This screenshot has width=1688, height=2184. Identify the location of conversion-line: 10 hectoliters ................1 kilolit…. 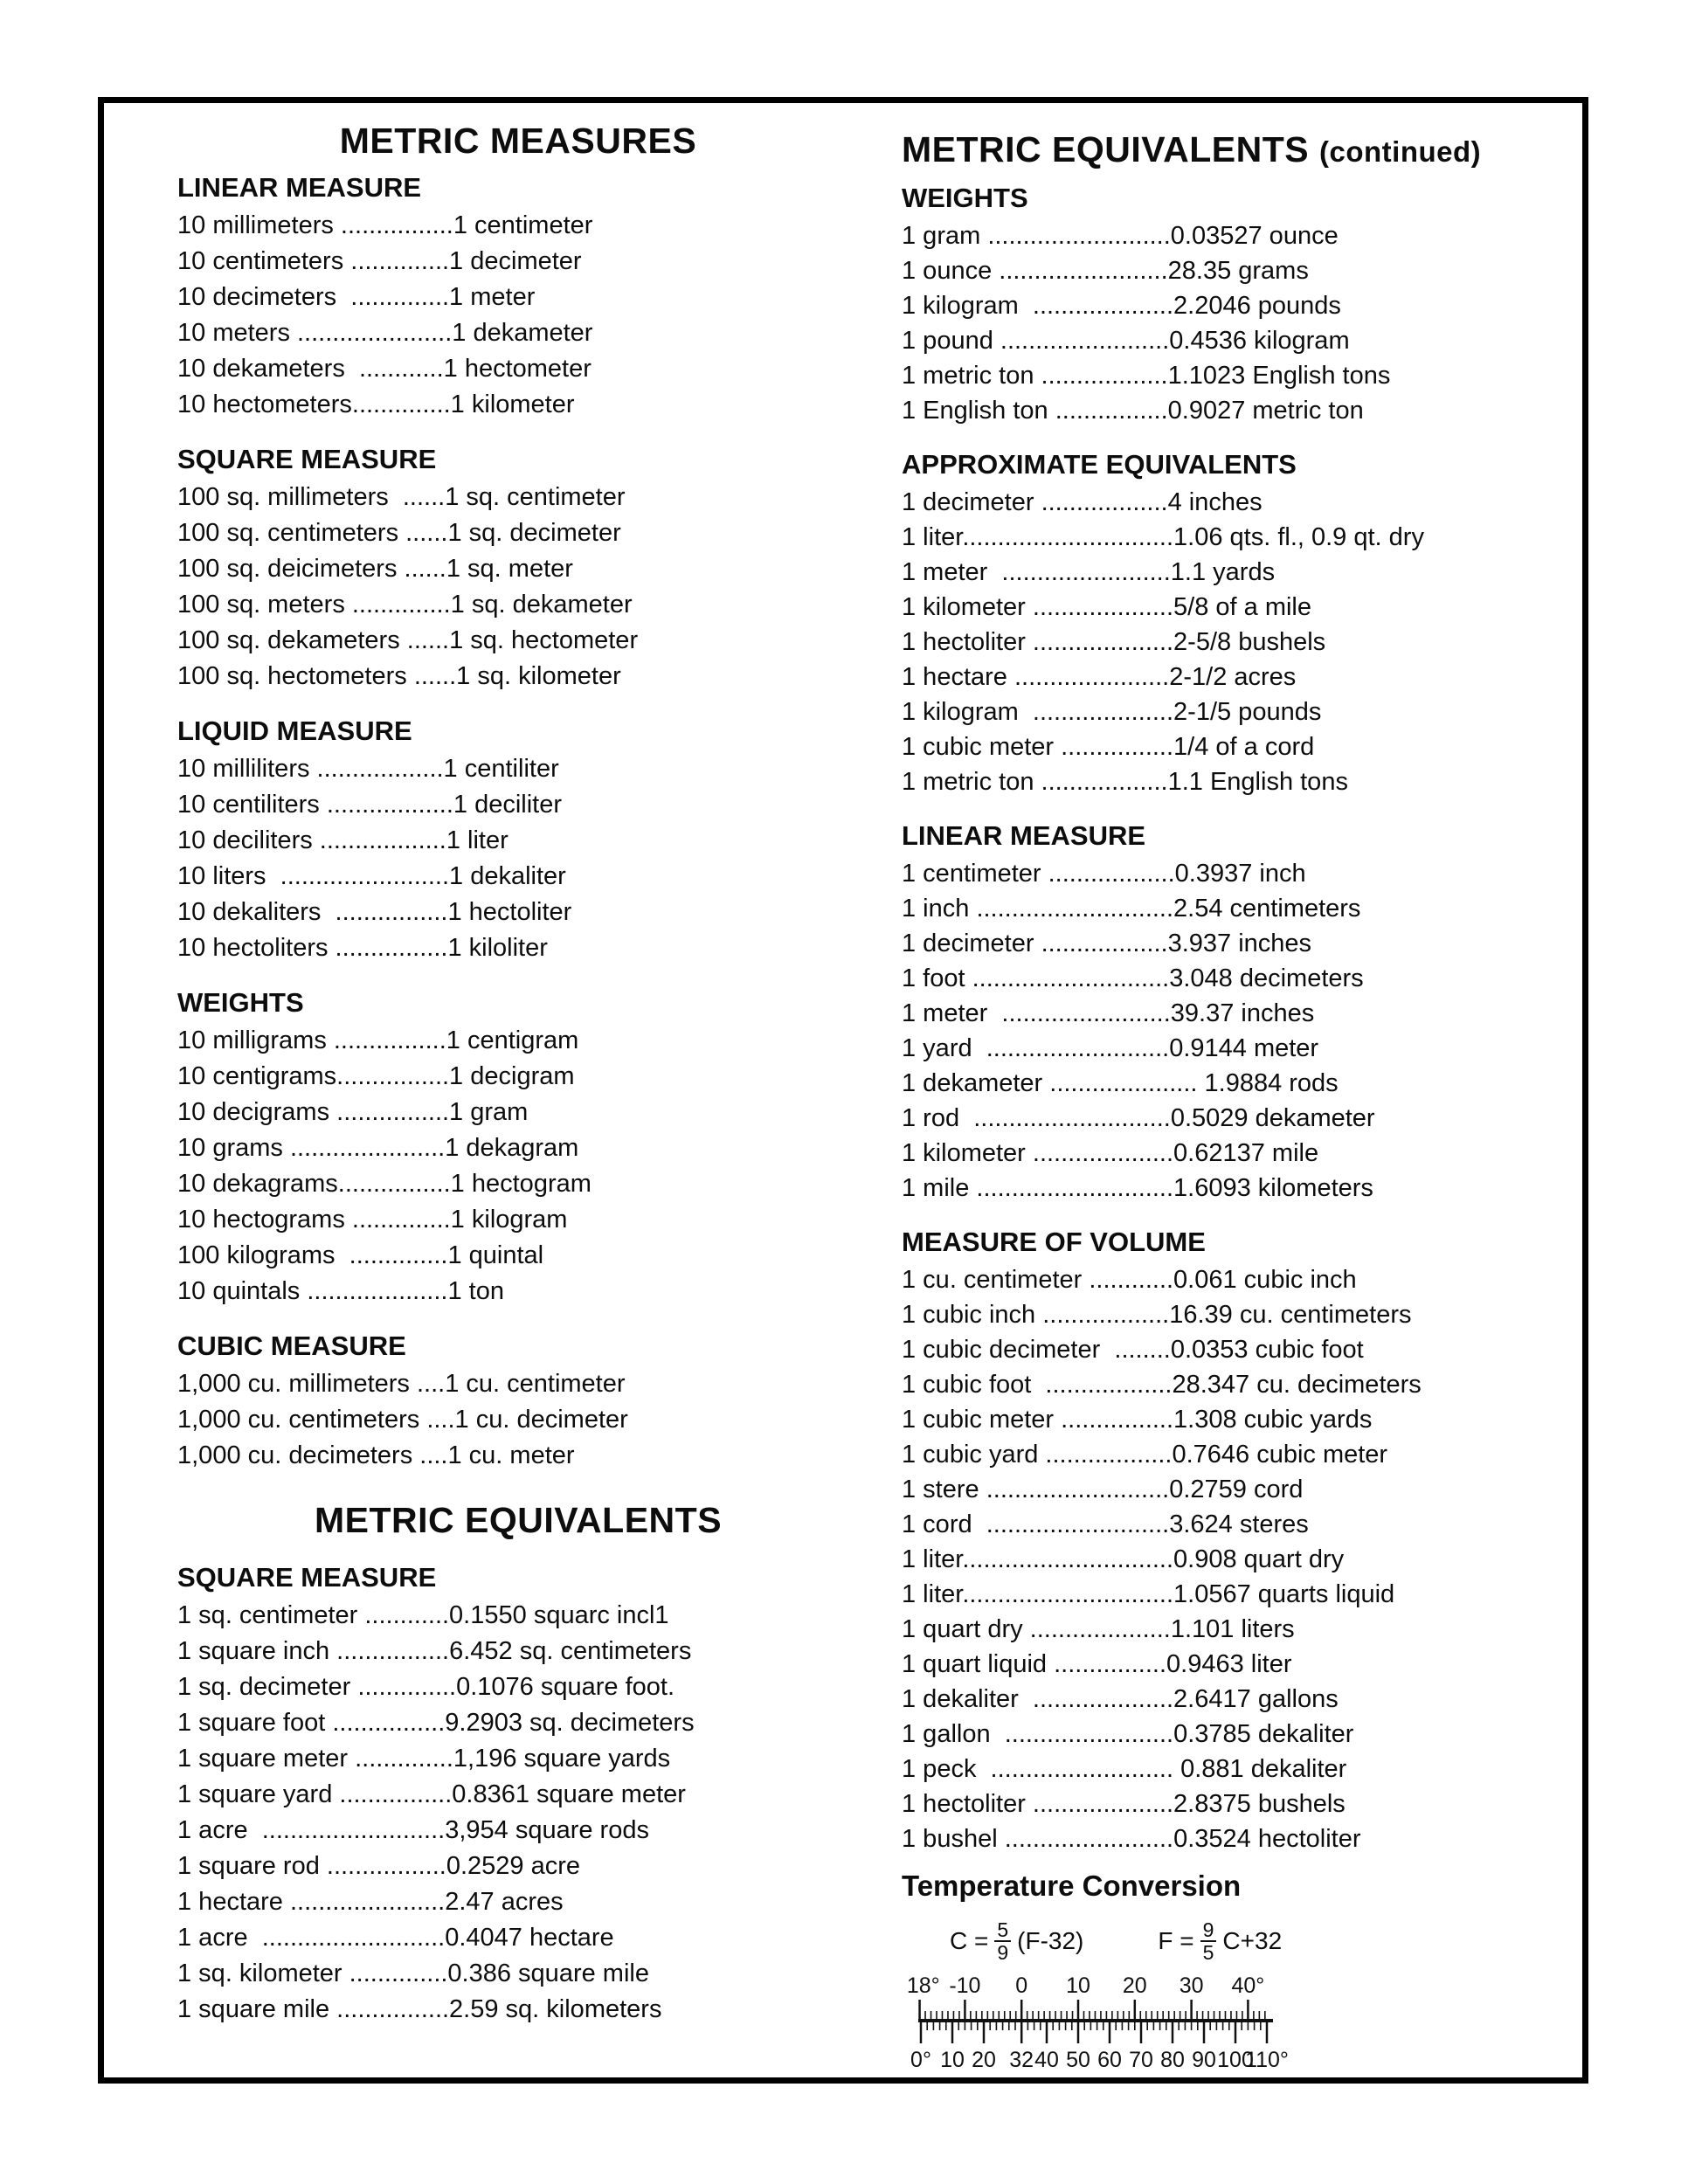
(362, 948).